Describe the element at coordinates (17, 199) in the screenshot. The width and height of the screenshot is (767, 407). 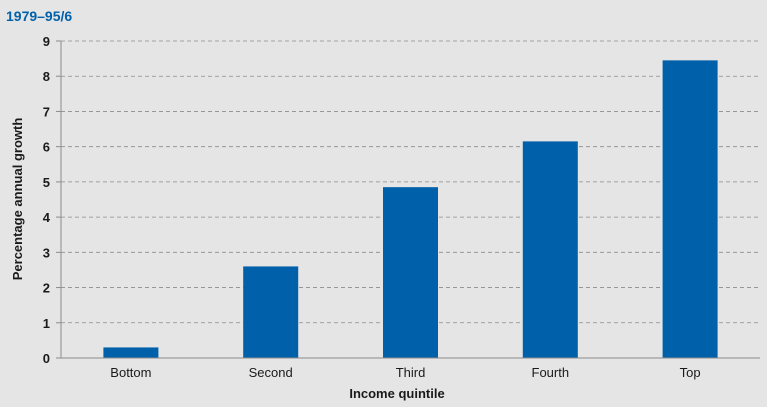
I see `y-axis-title: Percentage annual growth` at that location.